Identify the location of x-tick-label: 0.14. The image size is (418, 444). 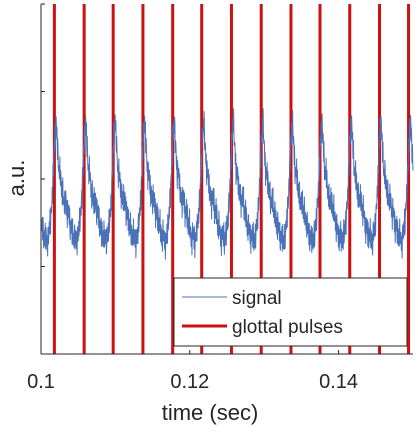
(338, 382).